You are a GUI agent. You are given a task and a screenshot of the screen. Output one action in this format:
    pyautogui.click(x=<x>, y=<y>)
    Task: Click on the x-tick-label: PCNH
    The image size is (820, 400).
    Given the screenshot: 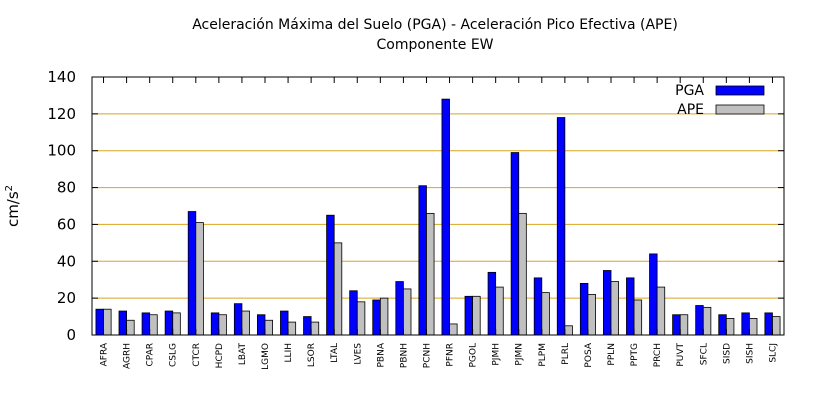 What is the action you would take?
    pyautogui.click(x=427, y=355)
    